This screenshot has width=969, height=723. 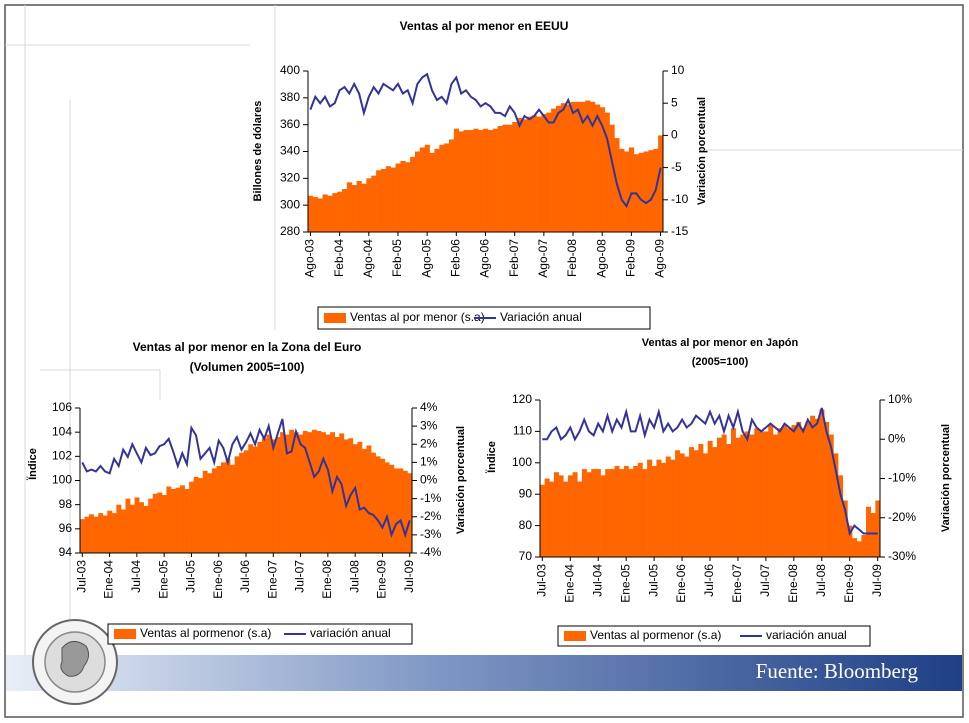 What do you see at coordinates (625, 583) in the screenshot?
I see `x-tick-label: Ene-05` at bounding box center [625, 583].